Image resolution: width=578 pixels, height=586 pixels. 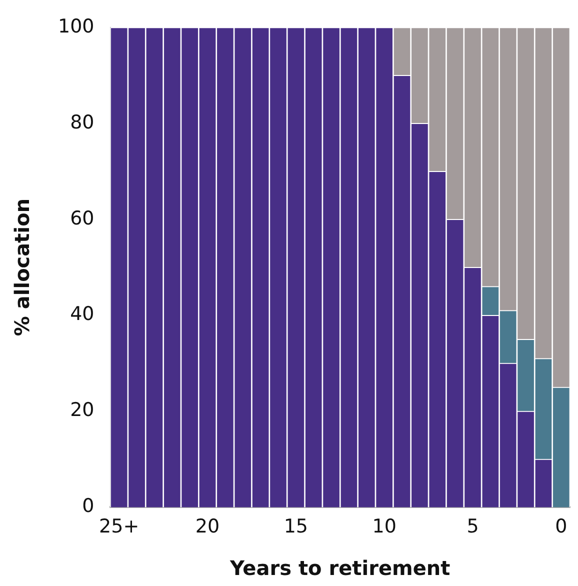 I want to click on y-tick-label: 60, so click(x=82, y=218).